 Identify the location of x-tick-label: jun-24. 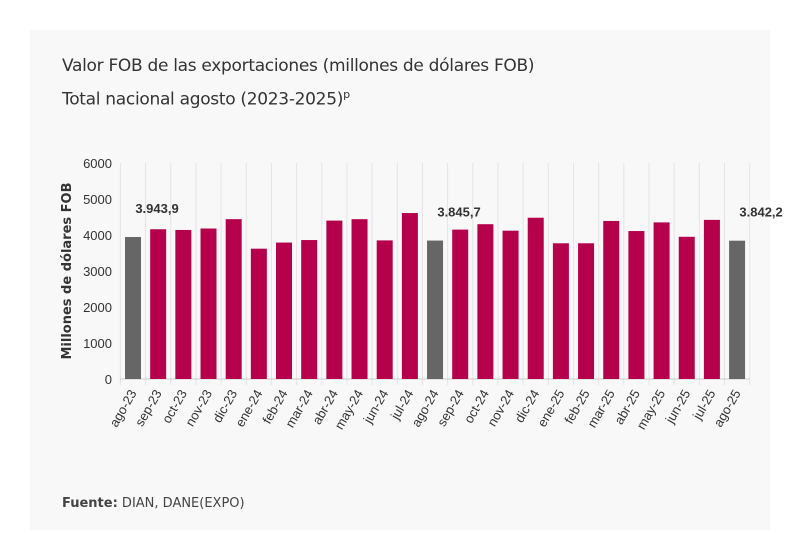
(376, 407).